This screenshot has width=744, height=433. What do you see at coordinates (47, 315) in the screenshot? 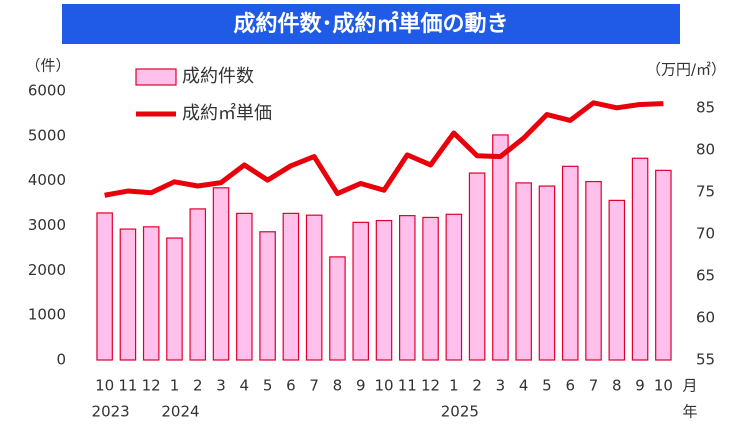
I see `y-tick-label: 1000` at bounding box center [47, 315].